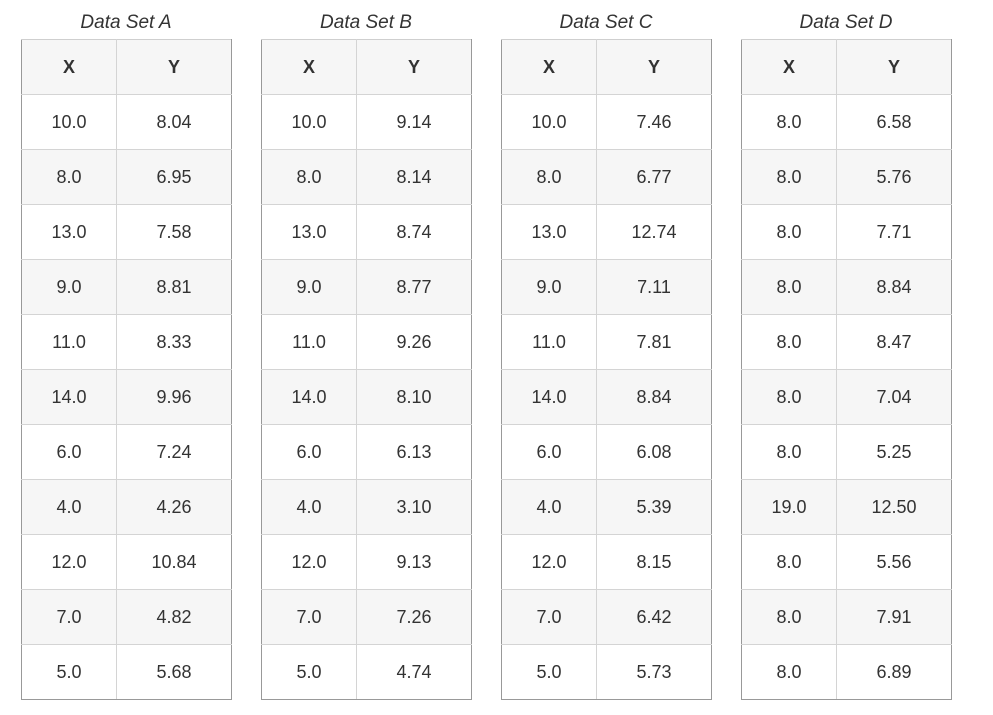 The image size is (993, 715). I want to click on table-row: 10.0 8.04, so click(126, 122).